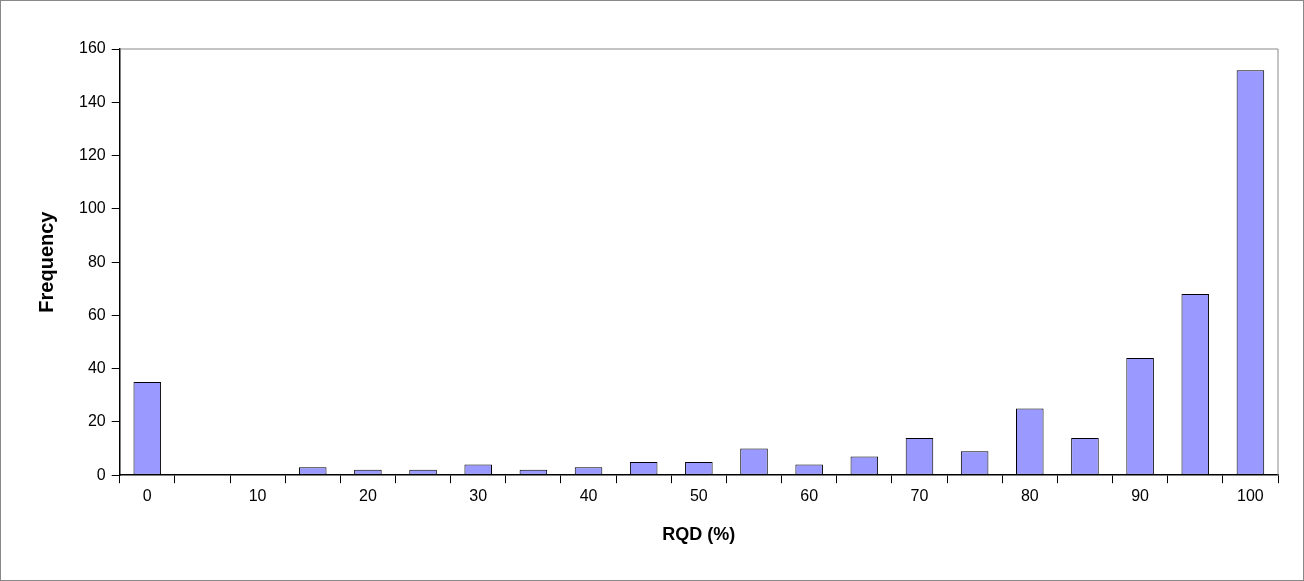  I want to click on x-tick-label: 0, so click(147, 496).